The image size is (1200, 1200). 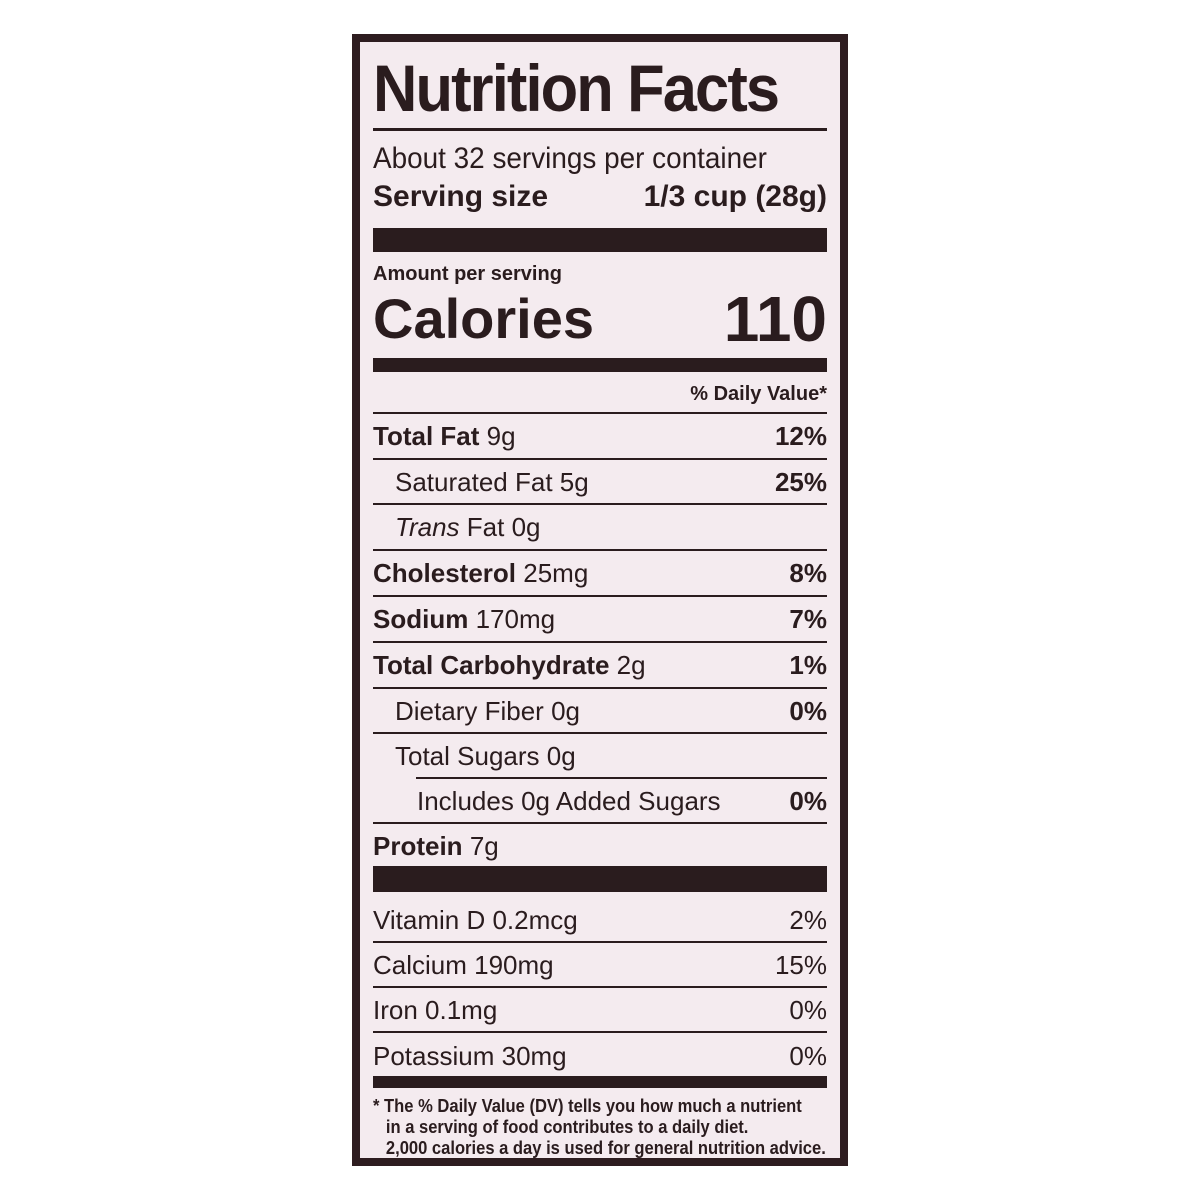 I want to click on nutrient-row-added-sugars: Includes 0g Added Sugars 0%, so click(x=600, y=801).